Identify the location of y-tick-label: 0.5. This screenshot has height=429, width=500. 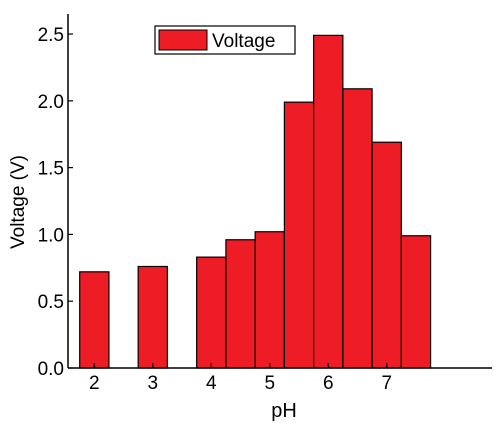
(51, 302).